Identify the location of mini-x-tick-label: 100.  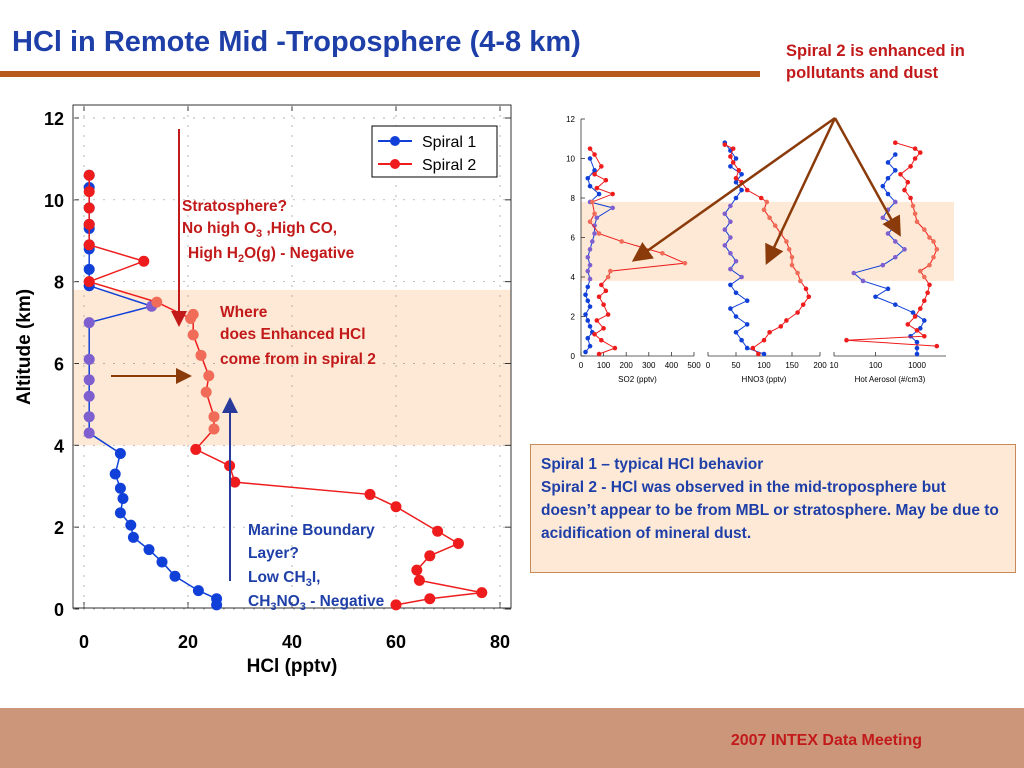
(764, 365).